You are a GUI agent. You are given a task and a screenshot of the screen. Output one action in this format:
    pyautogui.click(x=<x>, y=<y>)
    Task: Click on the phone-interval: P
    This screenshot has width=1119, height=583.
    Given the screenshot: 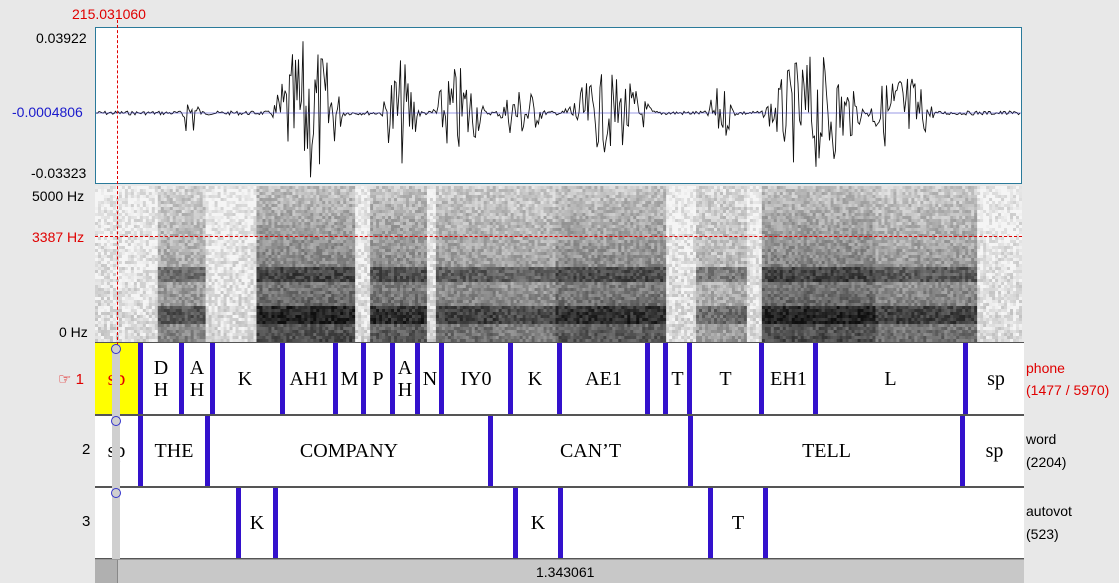 What is the action you would take?
    pyautogui.click(x=378, y=378)
    